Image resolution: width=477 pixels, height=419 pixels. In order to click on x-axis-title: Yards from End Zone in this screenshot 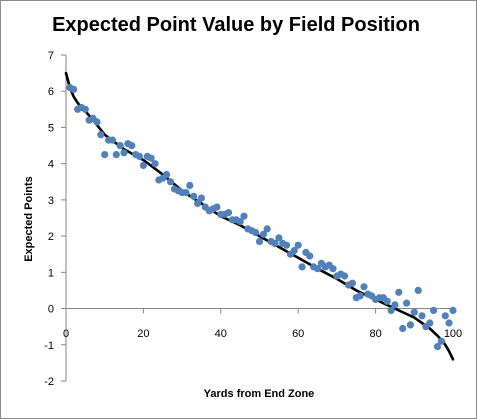, I will do `click(259, 394)`.